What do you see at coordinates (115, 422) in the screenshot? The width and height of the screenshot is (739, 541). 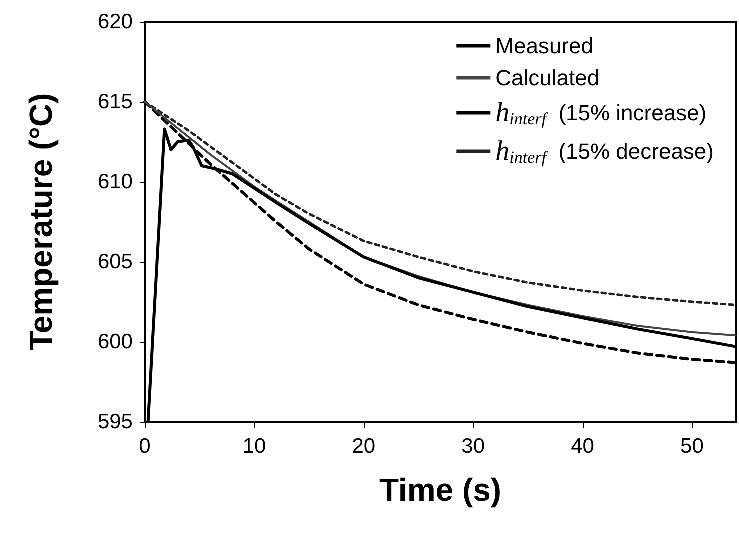 I see `y-tick-label: 595` at bounding box center [115, 422].